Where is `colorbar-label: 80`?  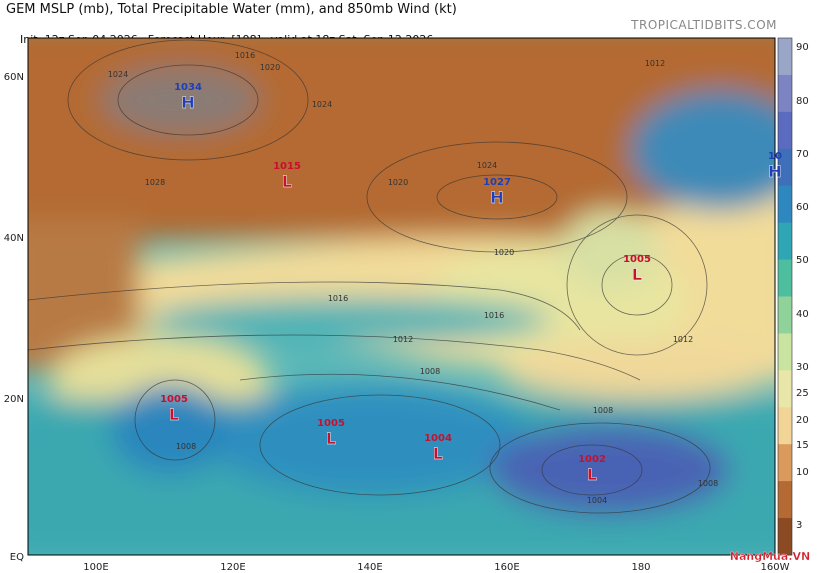 colorbar-label: 80 is located at coordinates (802, 101).